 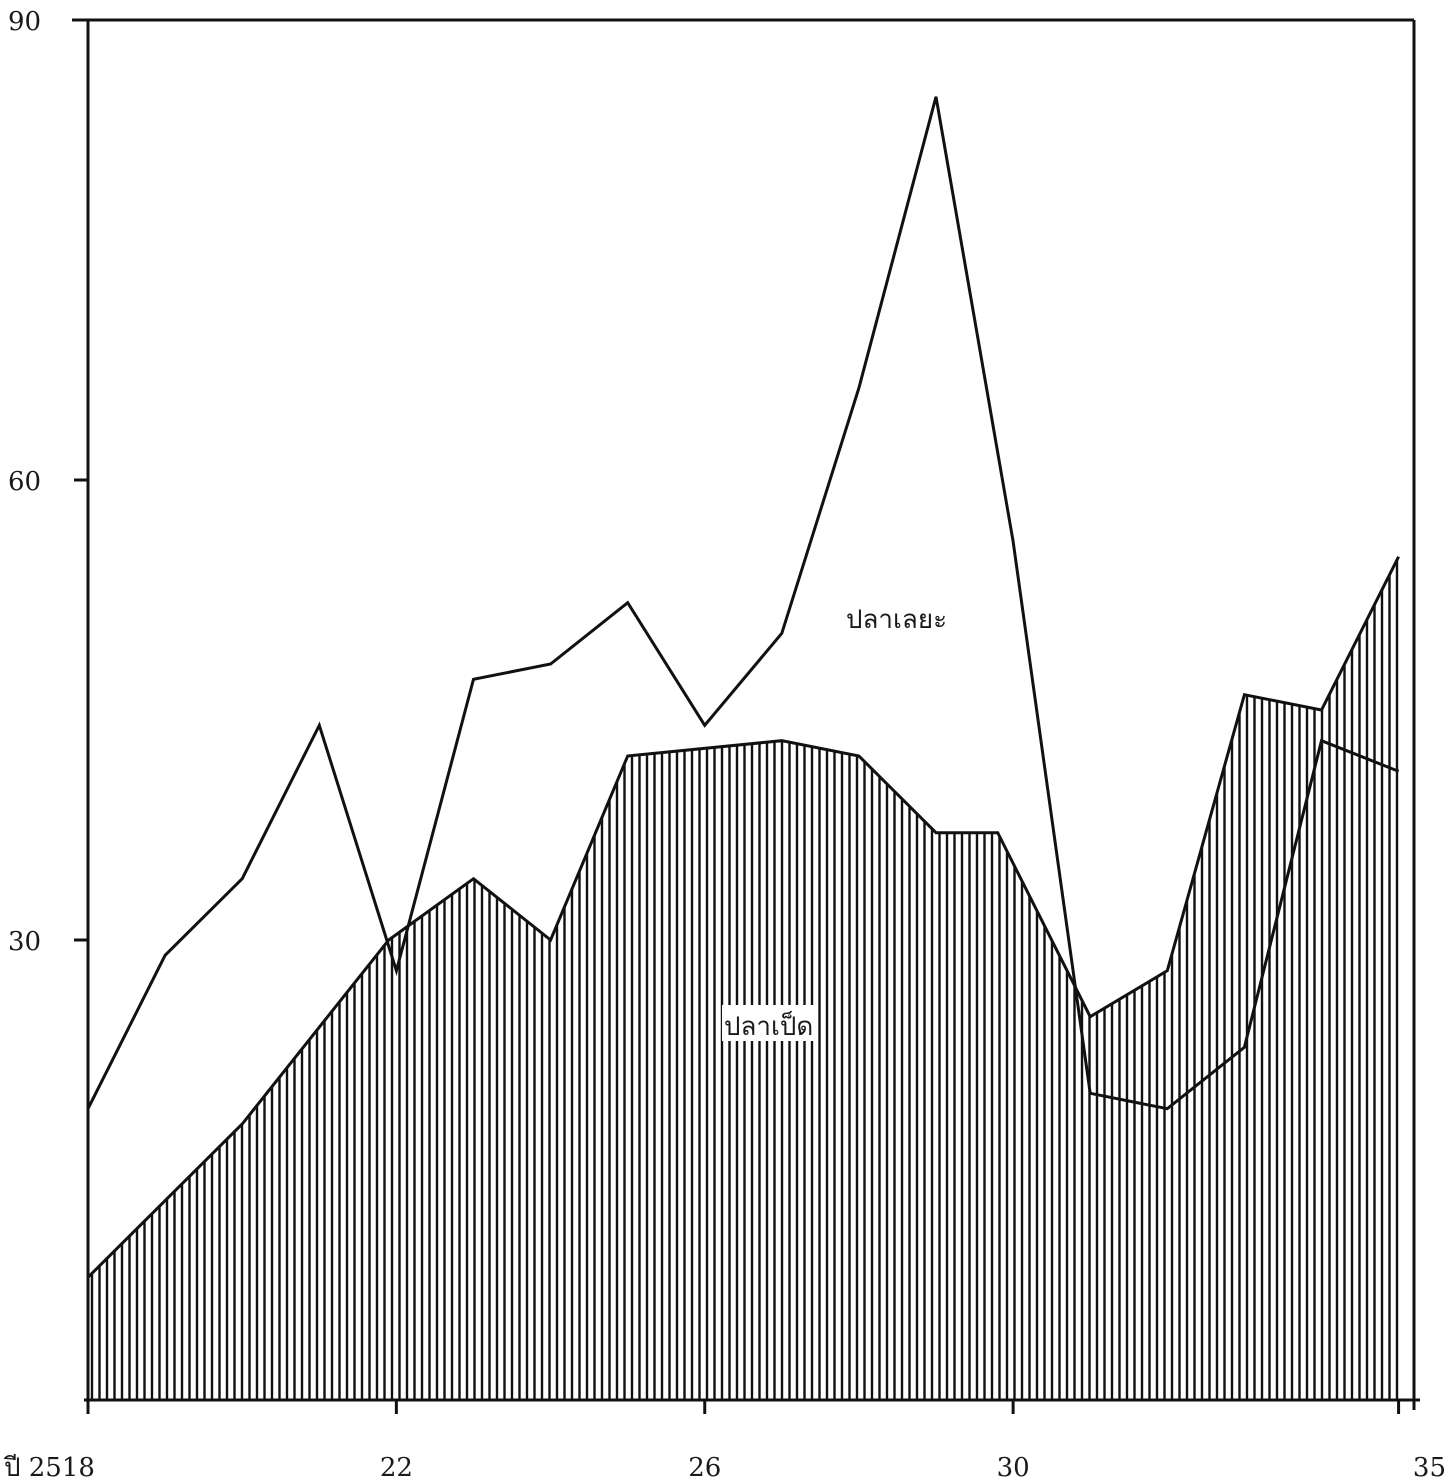 I want to click on x-tick-label: 22, so click(x=396, y=1468).